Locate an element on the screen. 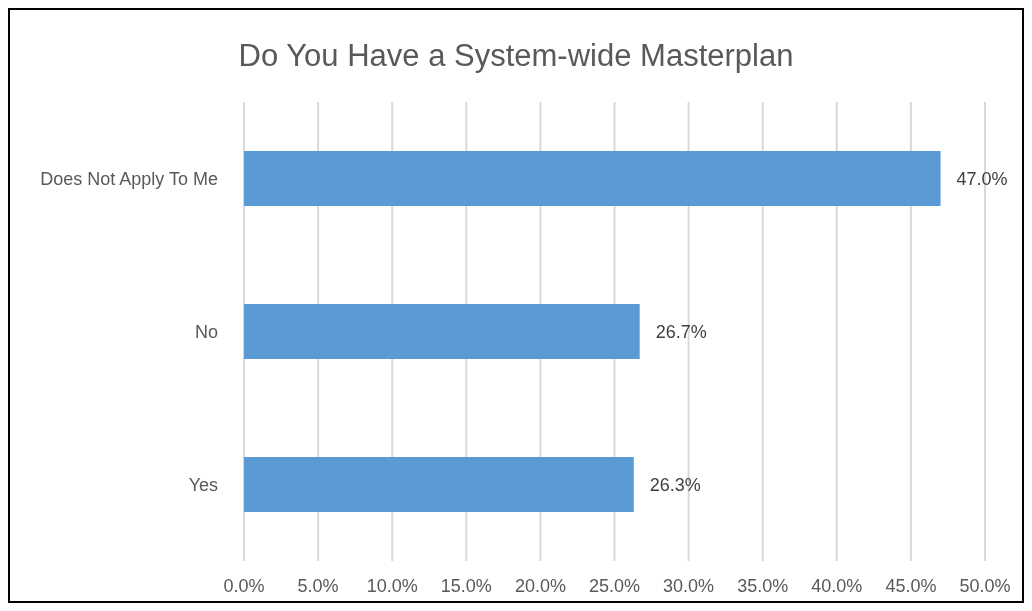 This screenshot has height=611, width=1032. x-tick-label: 30.0% is located at coordinates (689, 585).